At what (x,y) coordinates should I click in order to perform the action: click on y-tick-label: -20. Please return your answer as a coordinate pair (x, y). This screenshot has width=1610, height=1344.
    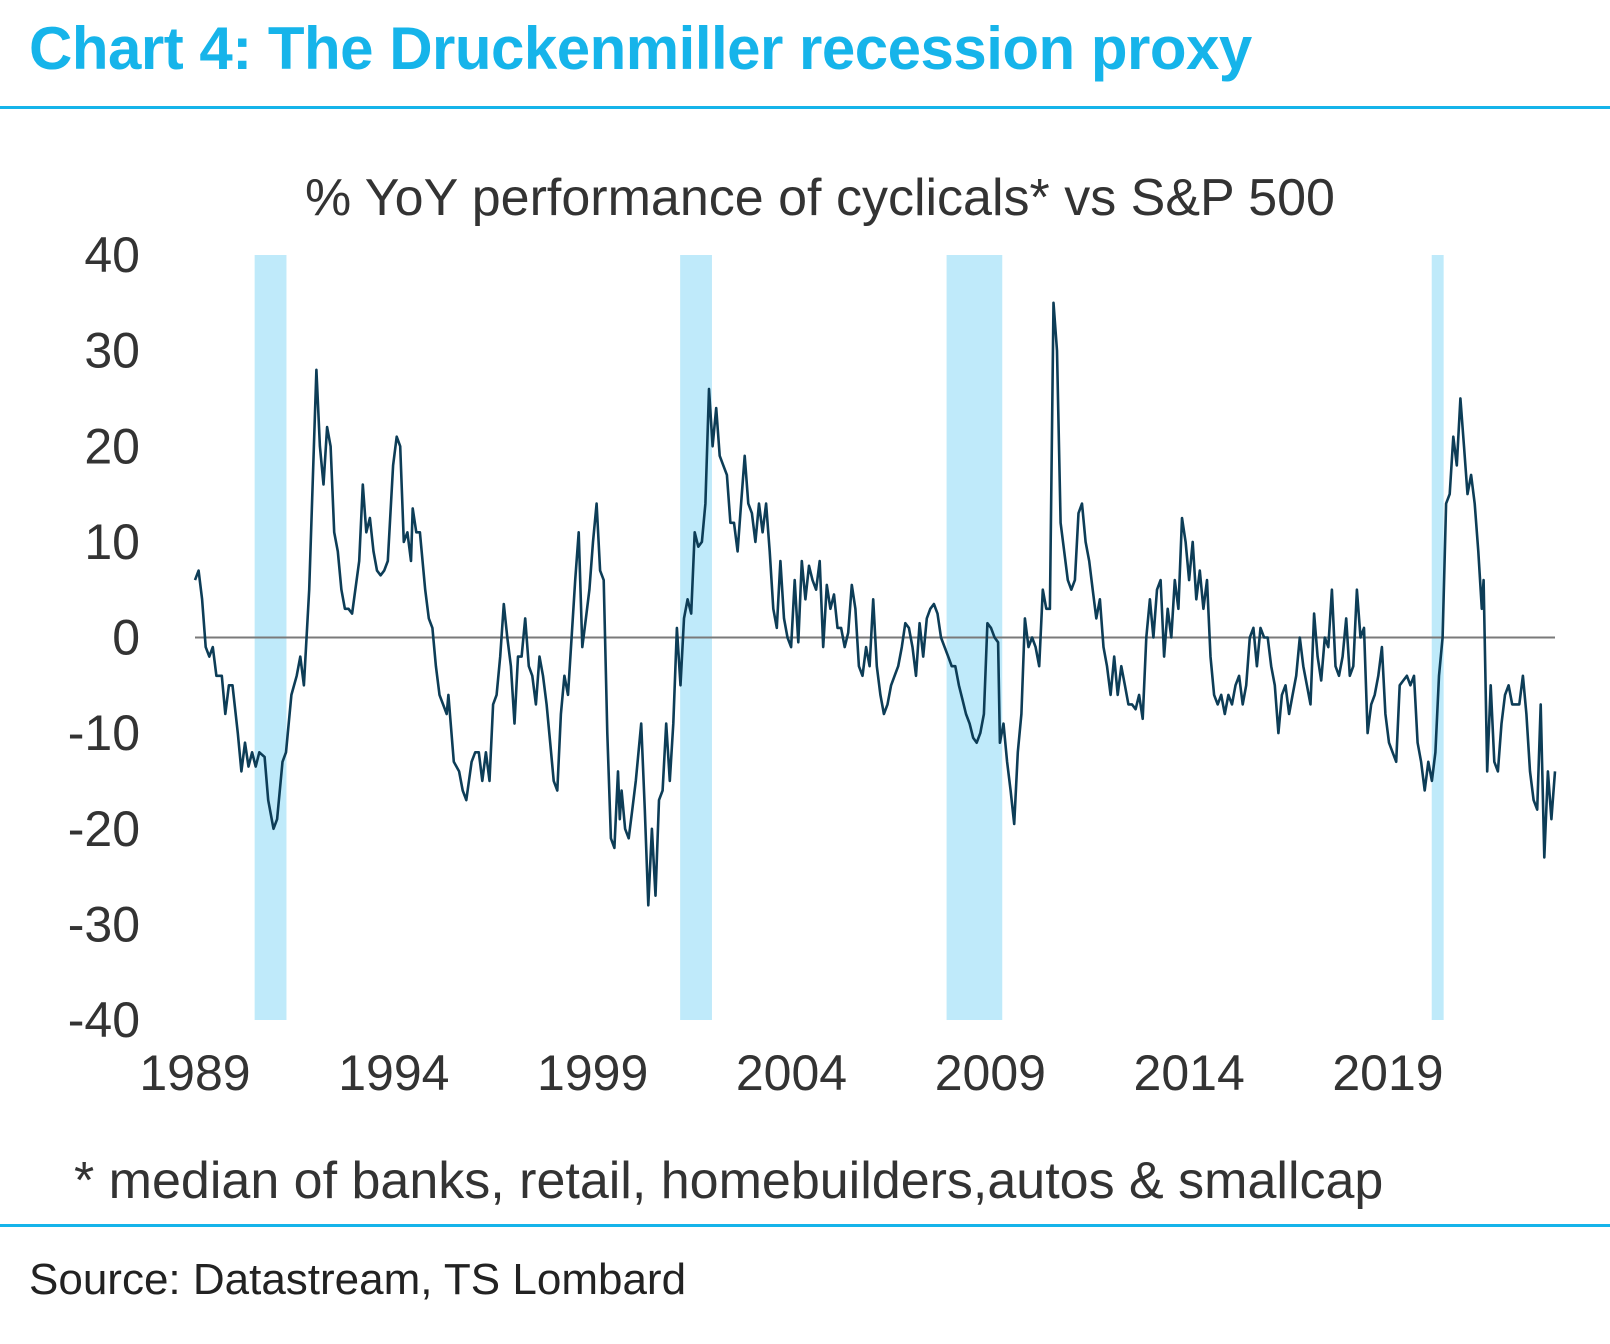
    Looking at the image, I should click on (104, 829).